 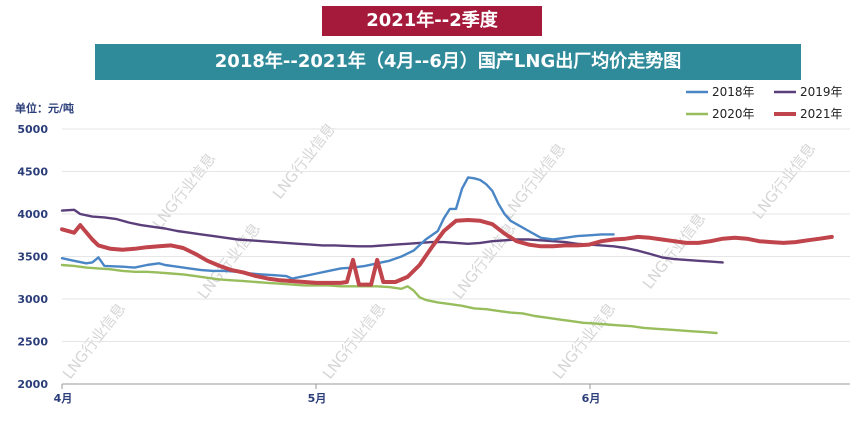 What do you see at coordinates (733, 92) in the screenshot?
I see `legend-label: 2018年` at bounding box center [733, 92].